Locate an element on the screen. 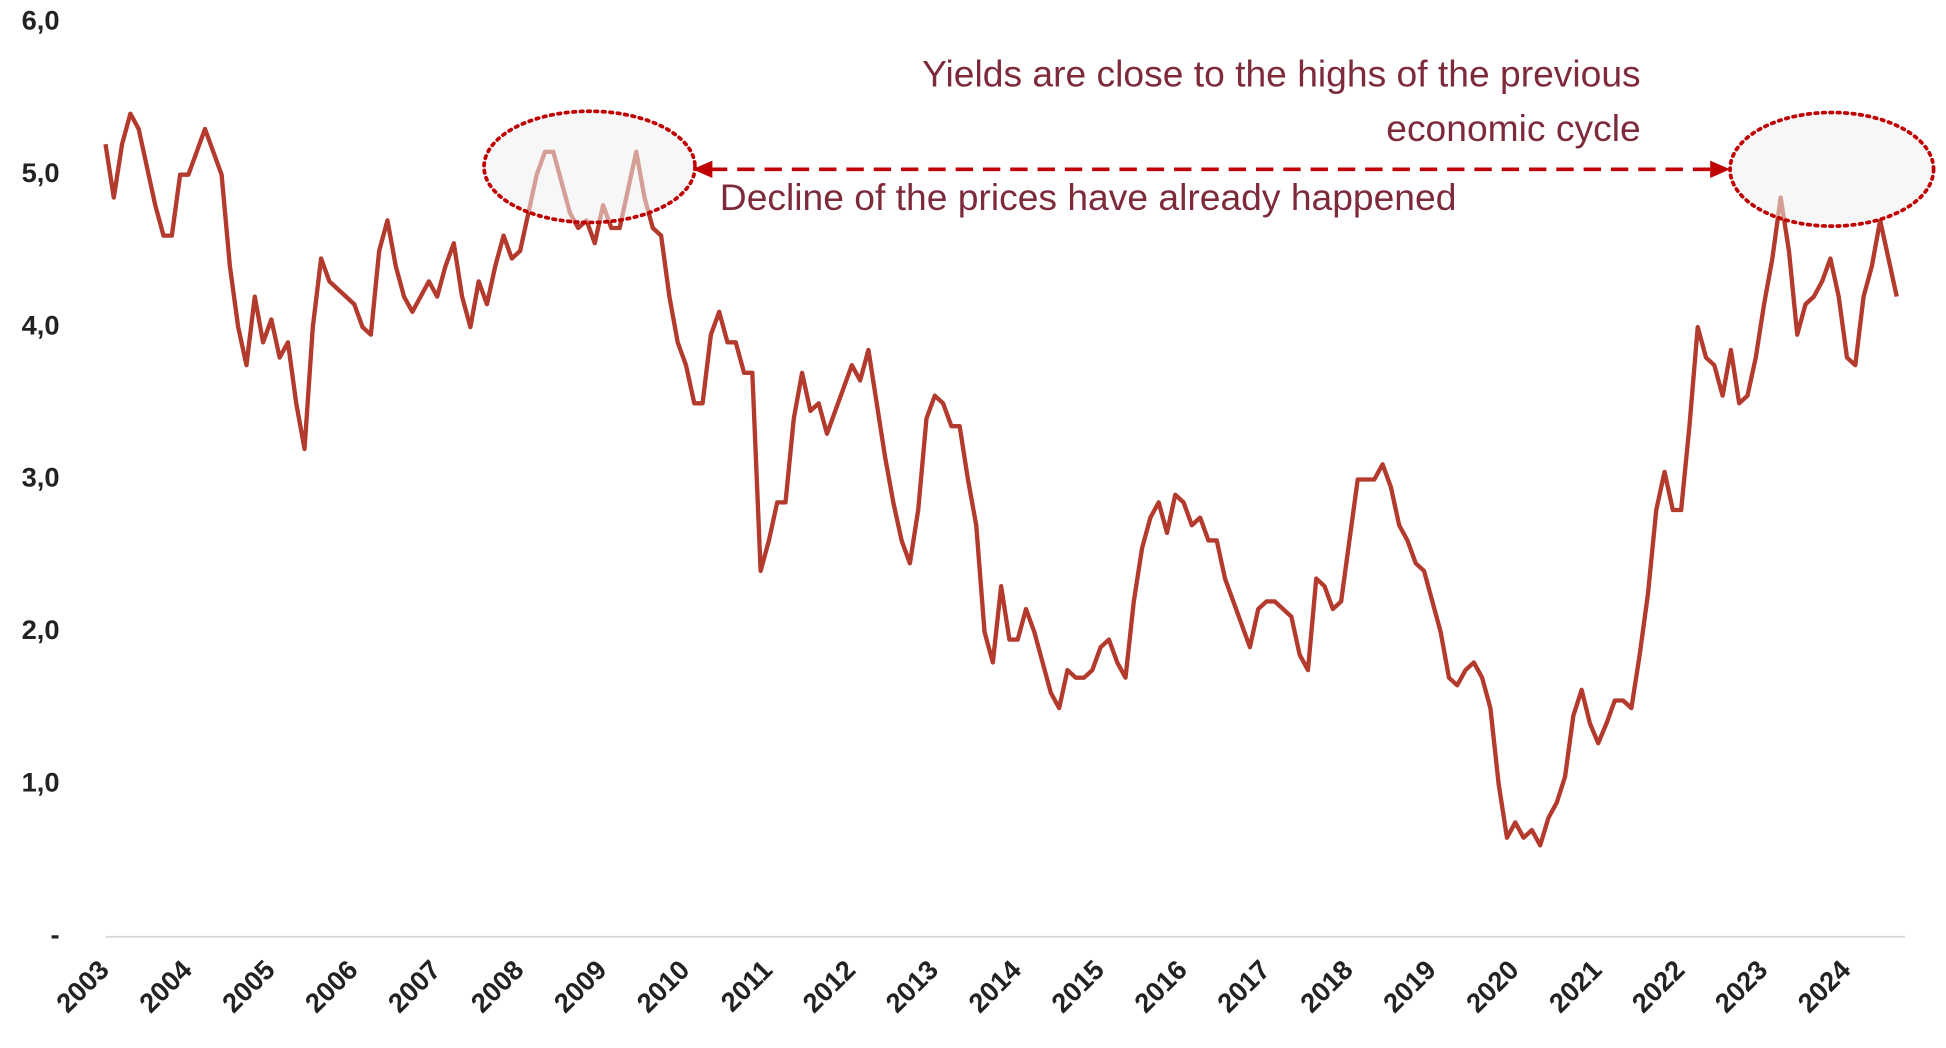  x-tick-label: 2018 is located at coordinates (1326, 986).